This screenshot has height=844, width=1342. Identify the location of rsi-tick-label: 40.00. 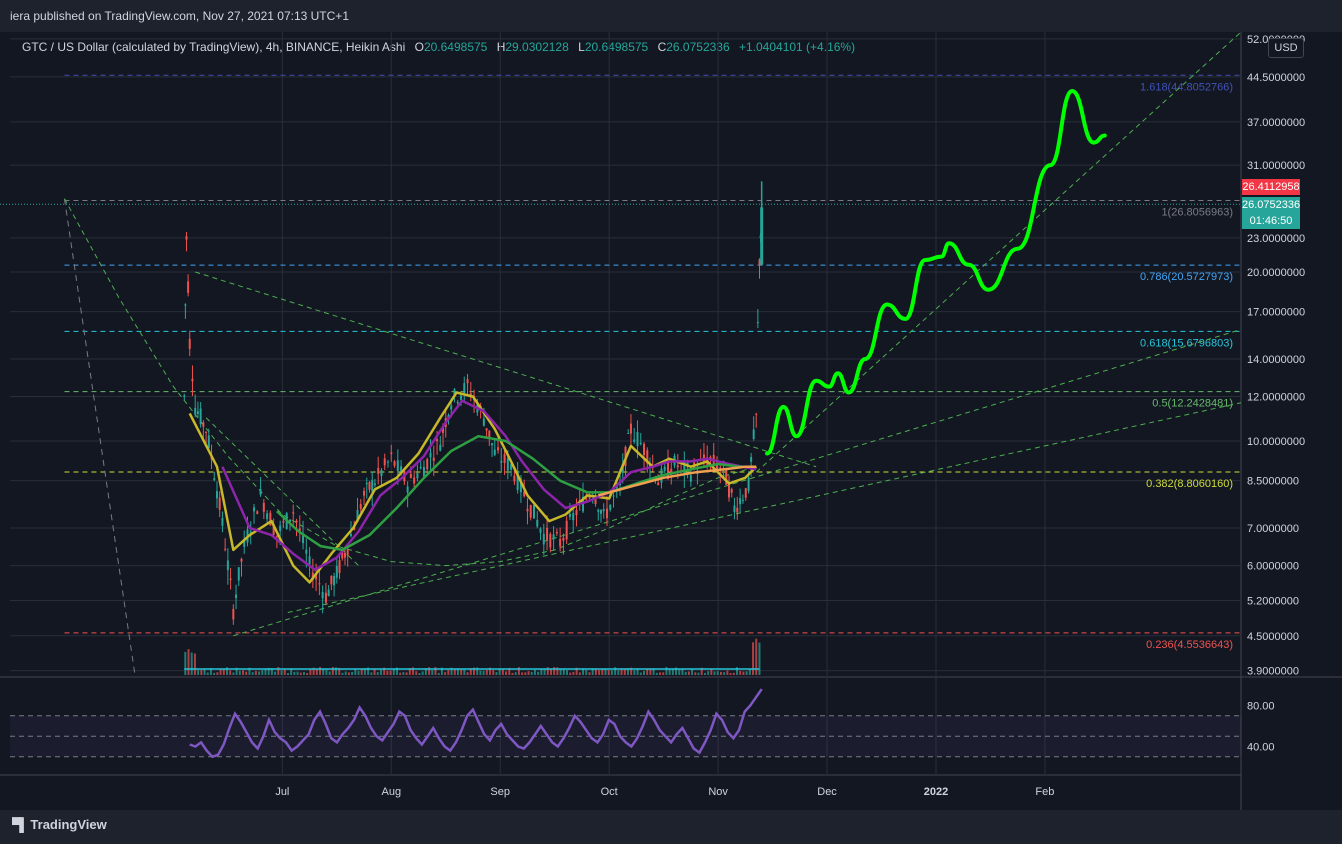
(1261, 748).